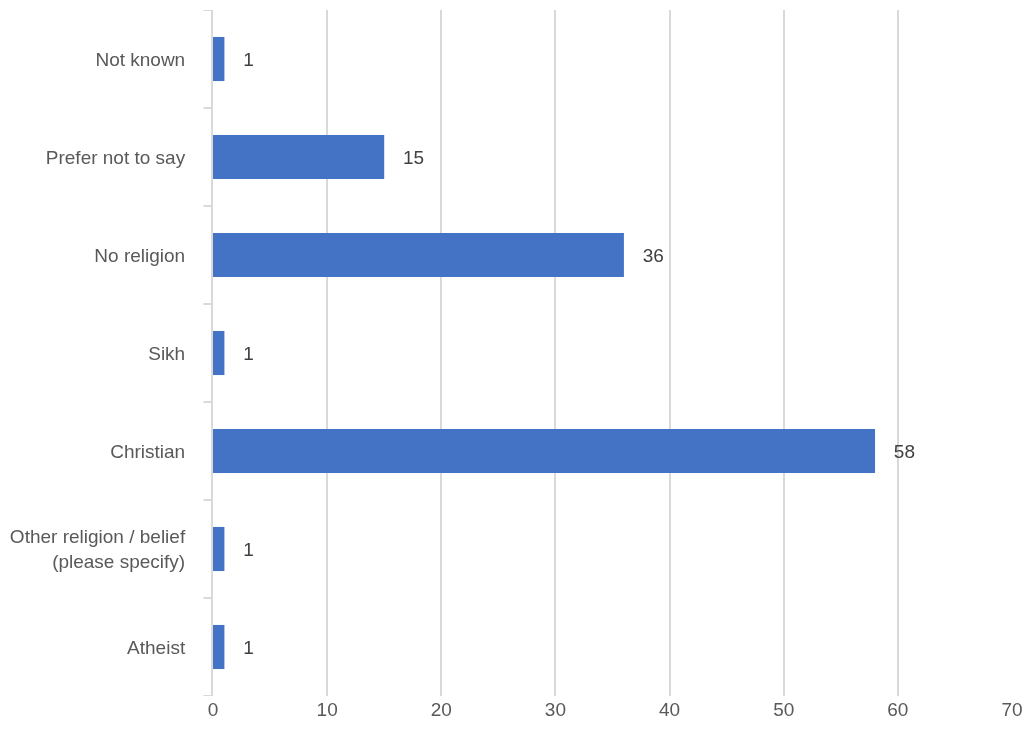  I want to click on y-tick-label: Other religion / belief (please specify), so click(97, 549).